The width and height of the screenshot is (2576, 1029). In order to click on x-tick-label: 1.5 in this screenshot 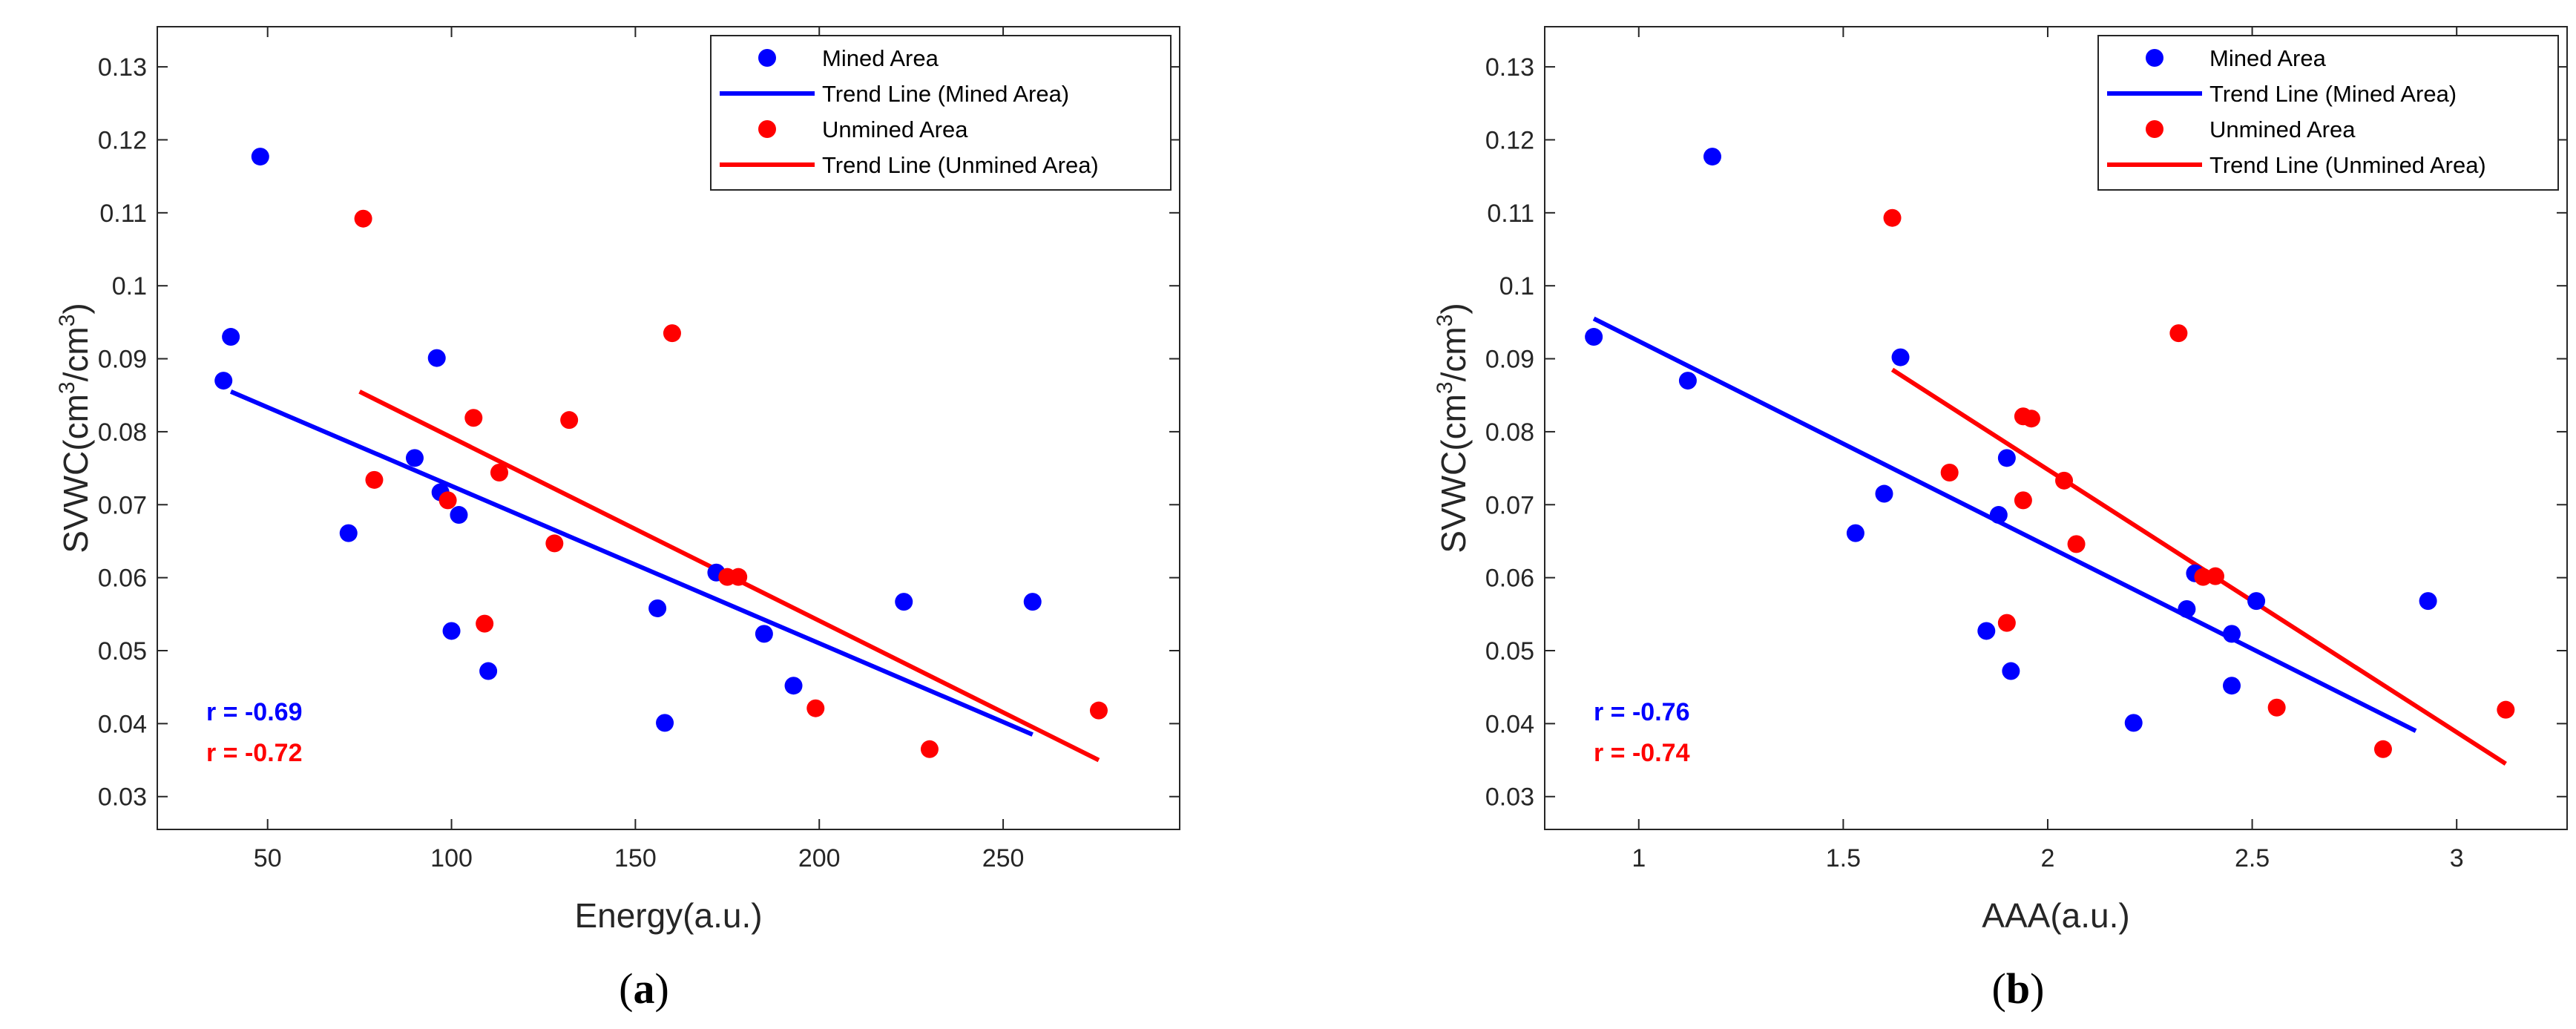, I will do `click(1844, 858)`.